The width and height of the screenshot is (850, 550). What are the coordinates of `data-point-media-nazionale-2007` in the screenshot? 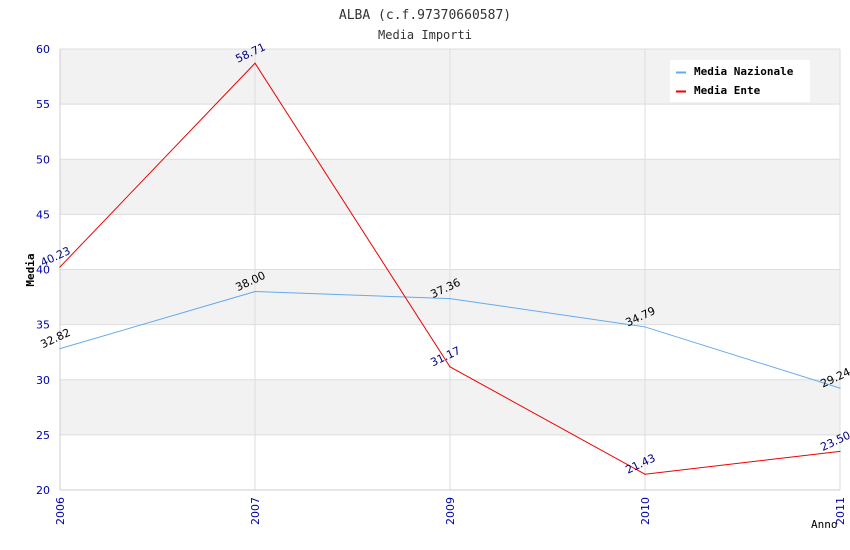 It's located at (255, 291).